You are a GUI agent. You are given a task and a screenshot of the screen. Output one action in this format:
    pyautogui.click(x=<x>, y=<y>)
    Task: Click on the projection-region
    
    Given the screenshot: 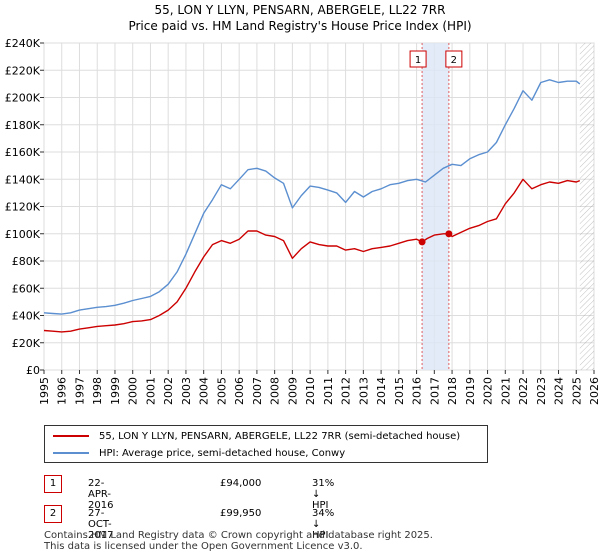 What is the action you would take?
    pyautogui.click(x=586, y=206)
    